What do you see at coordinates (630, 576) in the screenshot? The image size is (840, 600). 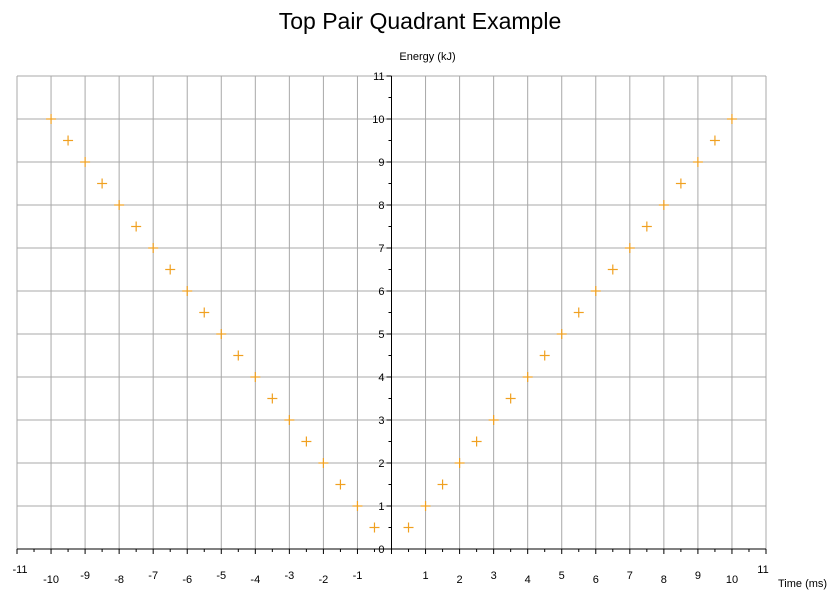 I see `x-tick-label: 7` at bounding box center [630, 576].